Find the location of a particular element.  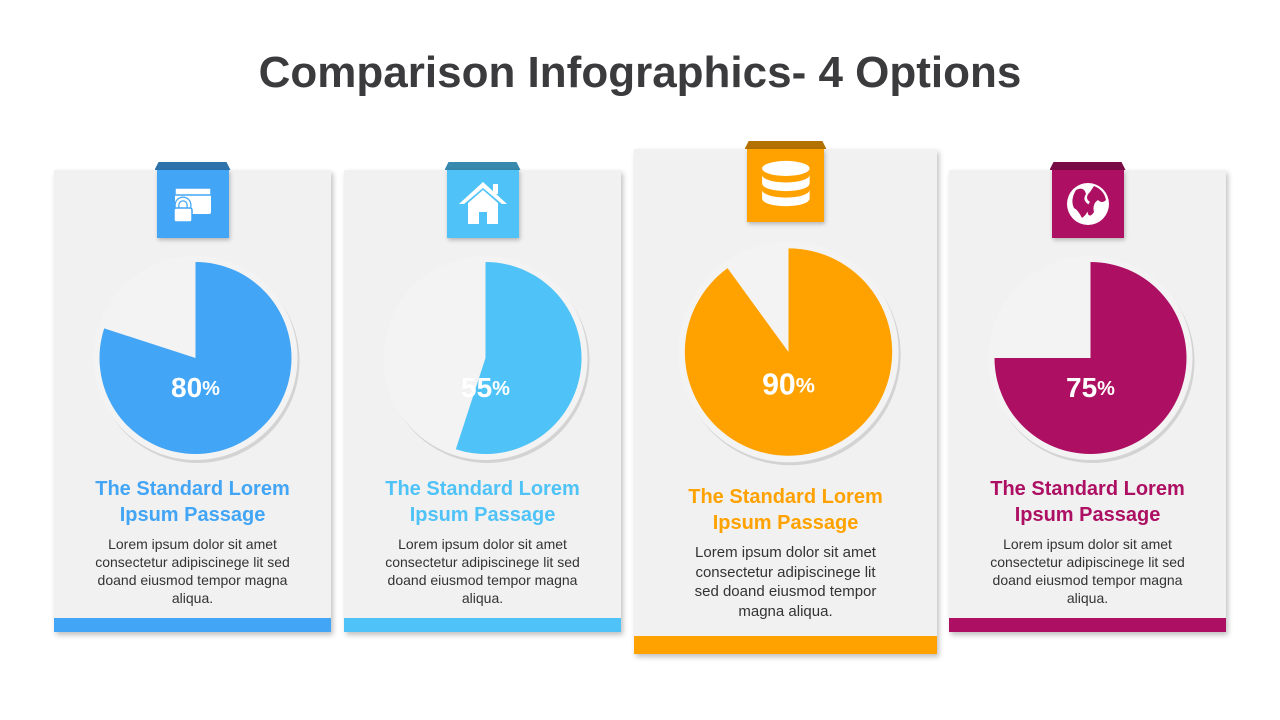

value-label: 90% is located at coordinates (788, 385).